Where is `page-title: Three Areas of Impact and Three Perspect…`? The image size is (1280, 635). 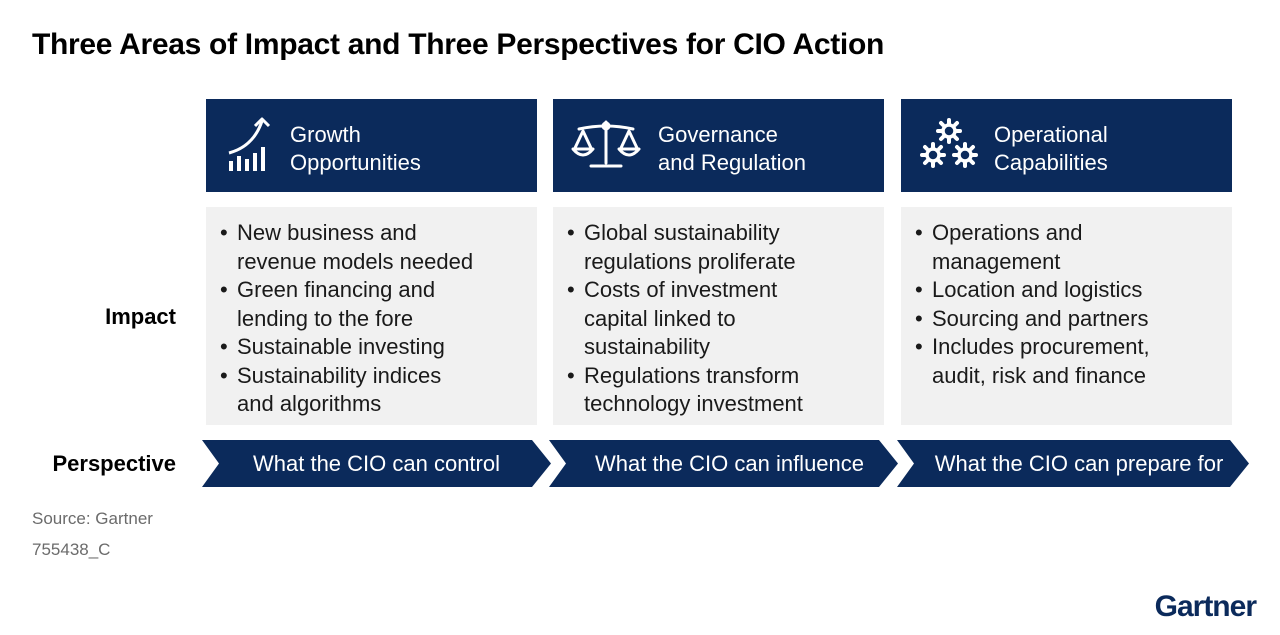 page-title: Three Areas of Impact and Three Perspect… is located at coordinates (458, 44).